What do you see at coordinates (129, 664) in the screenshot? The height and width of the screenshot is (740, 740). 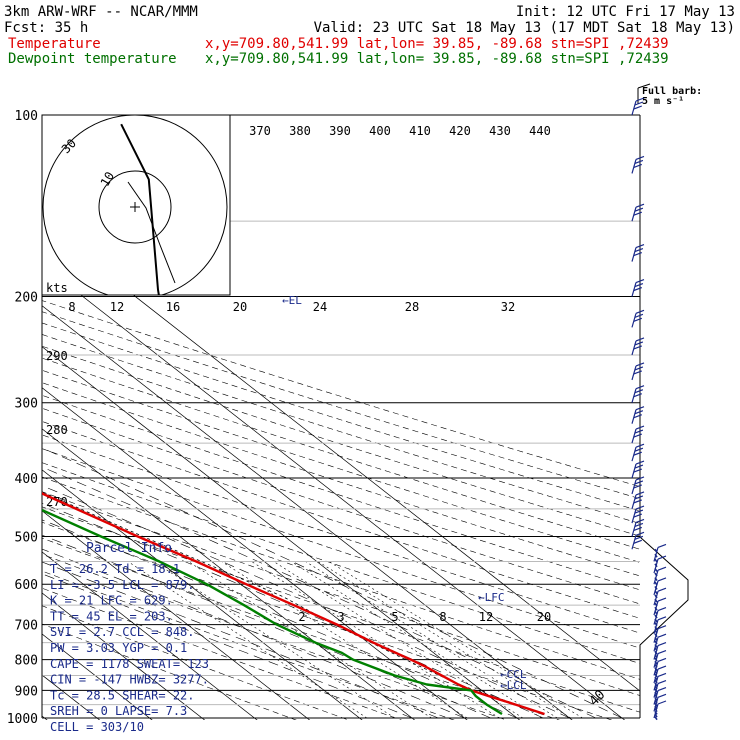 I see `parcel-info-row: CAPE = 1178 SWEAT= 123` at bounding box center [129, 664].